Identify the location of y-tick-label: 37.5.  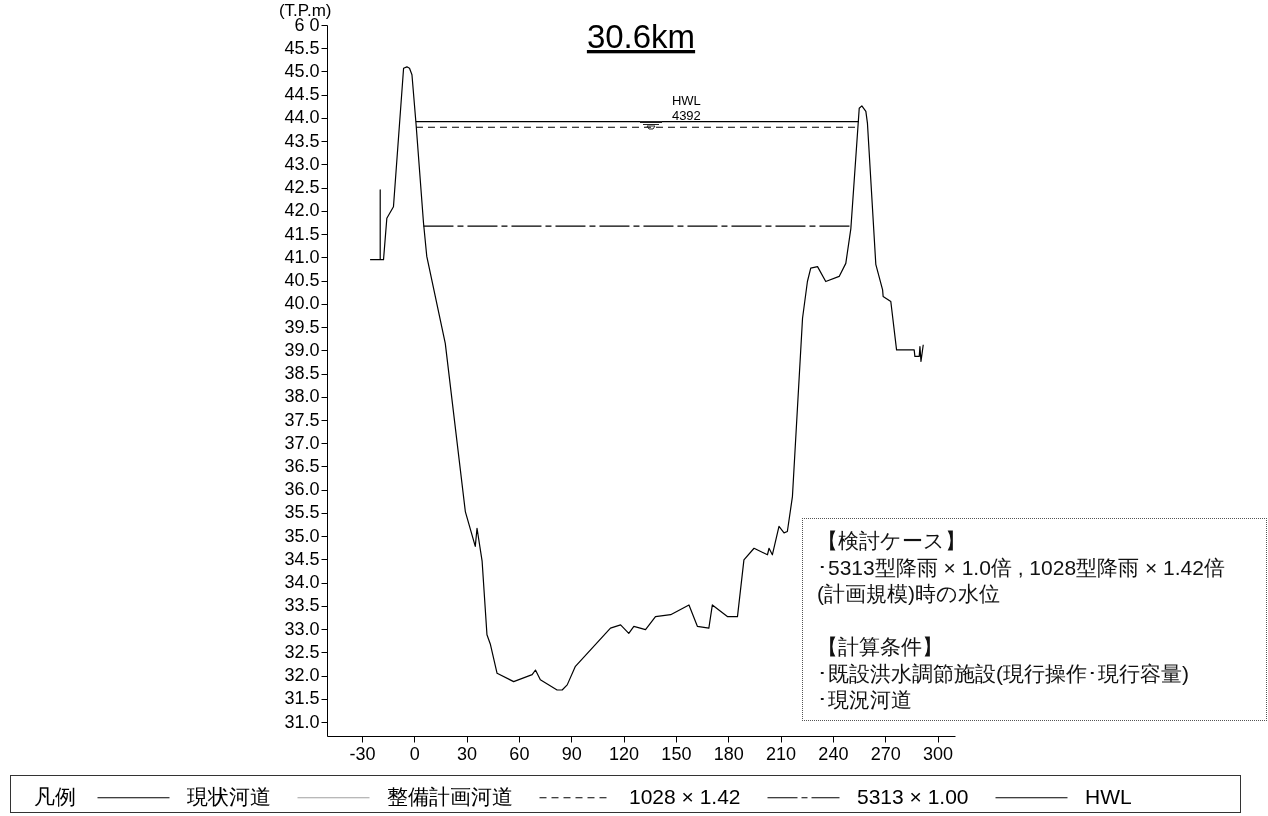
(302, 419).